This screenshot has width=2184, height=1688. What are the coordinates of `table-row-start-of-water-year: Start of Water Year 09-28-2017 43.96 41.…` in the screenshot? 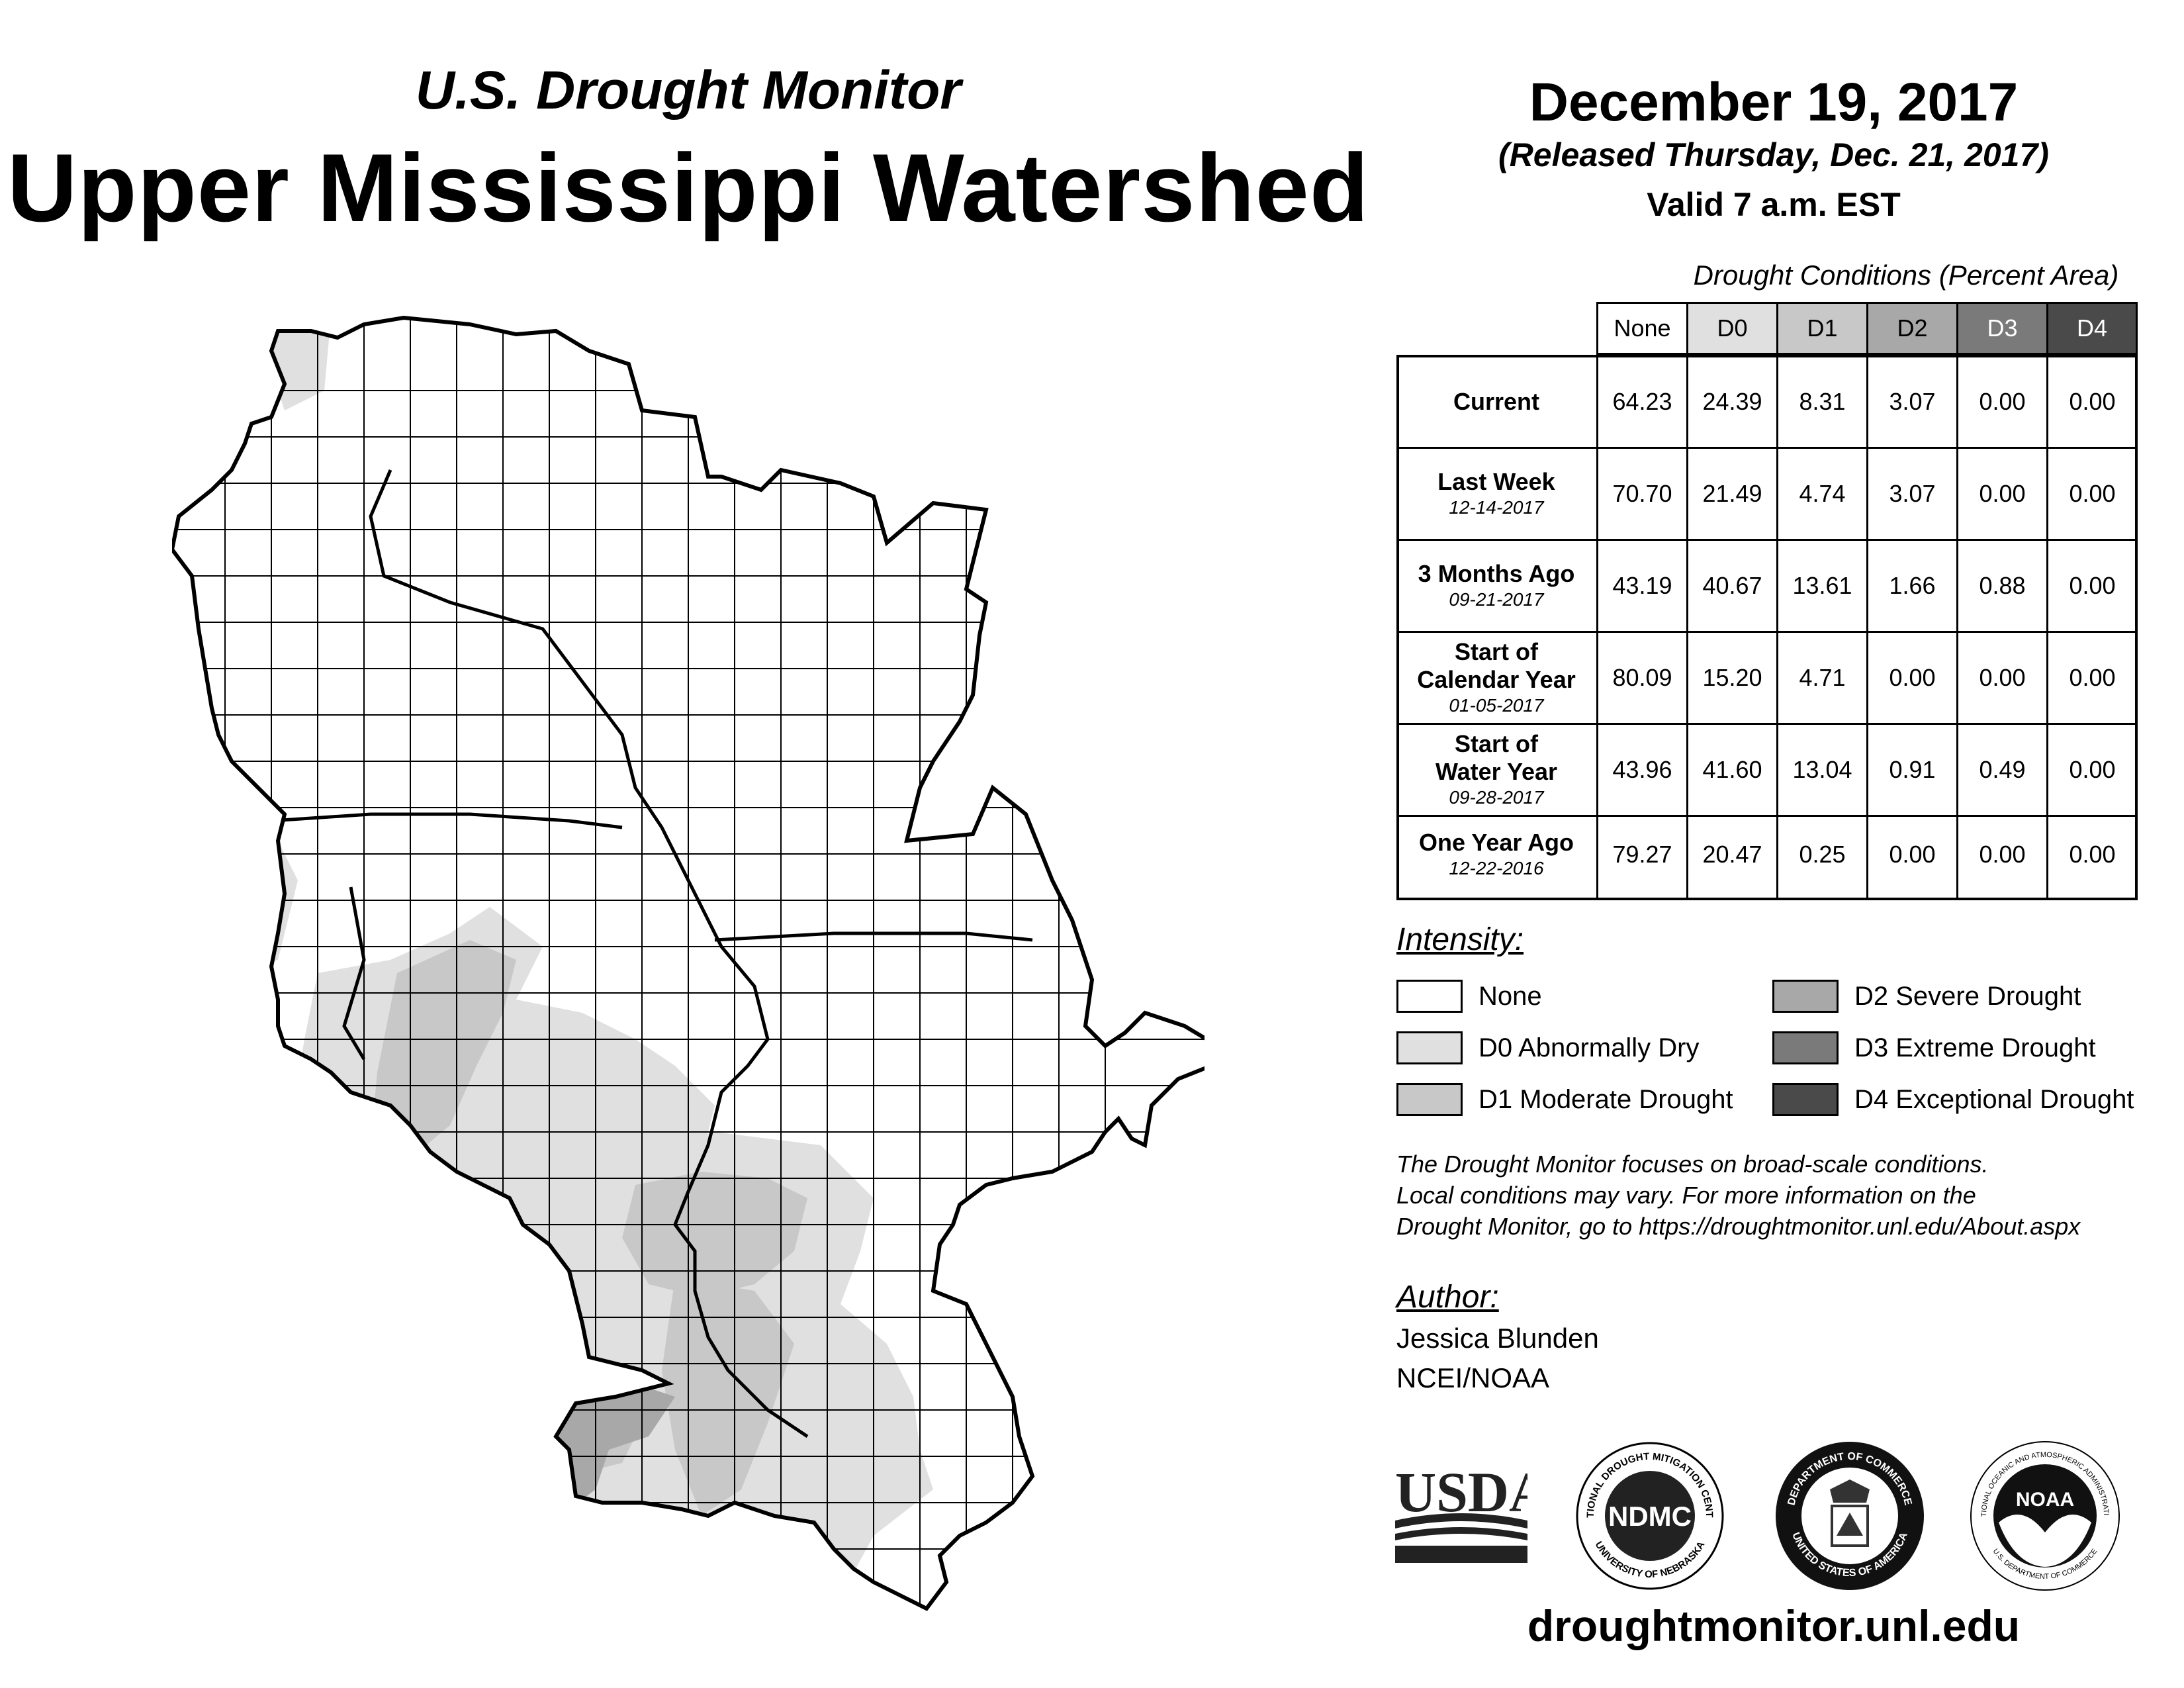 It's located at (1767, 770).